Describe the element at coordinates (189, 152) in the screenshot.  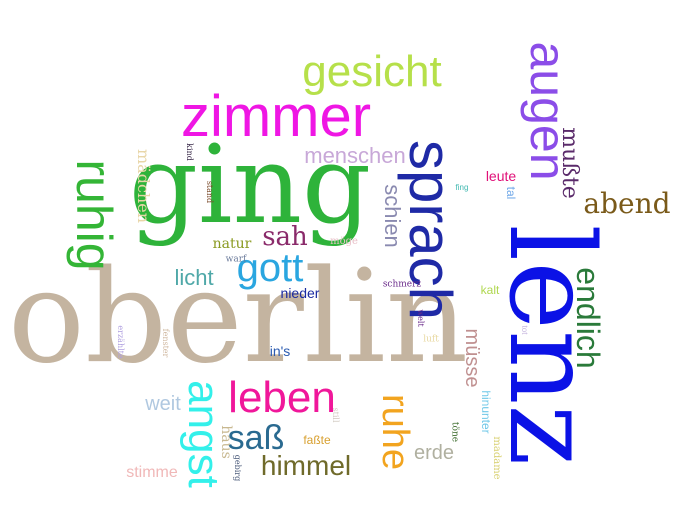
I see `word-47: kind` at that location.